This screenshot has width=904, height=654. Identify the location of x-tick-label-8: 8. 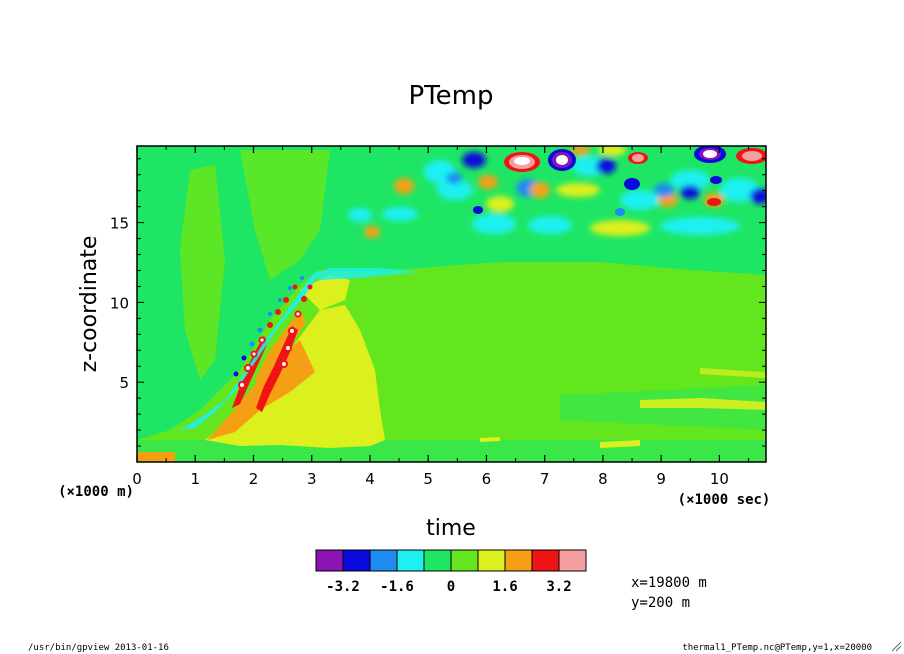
(603, 479).